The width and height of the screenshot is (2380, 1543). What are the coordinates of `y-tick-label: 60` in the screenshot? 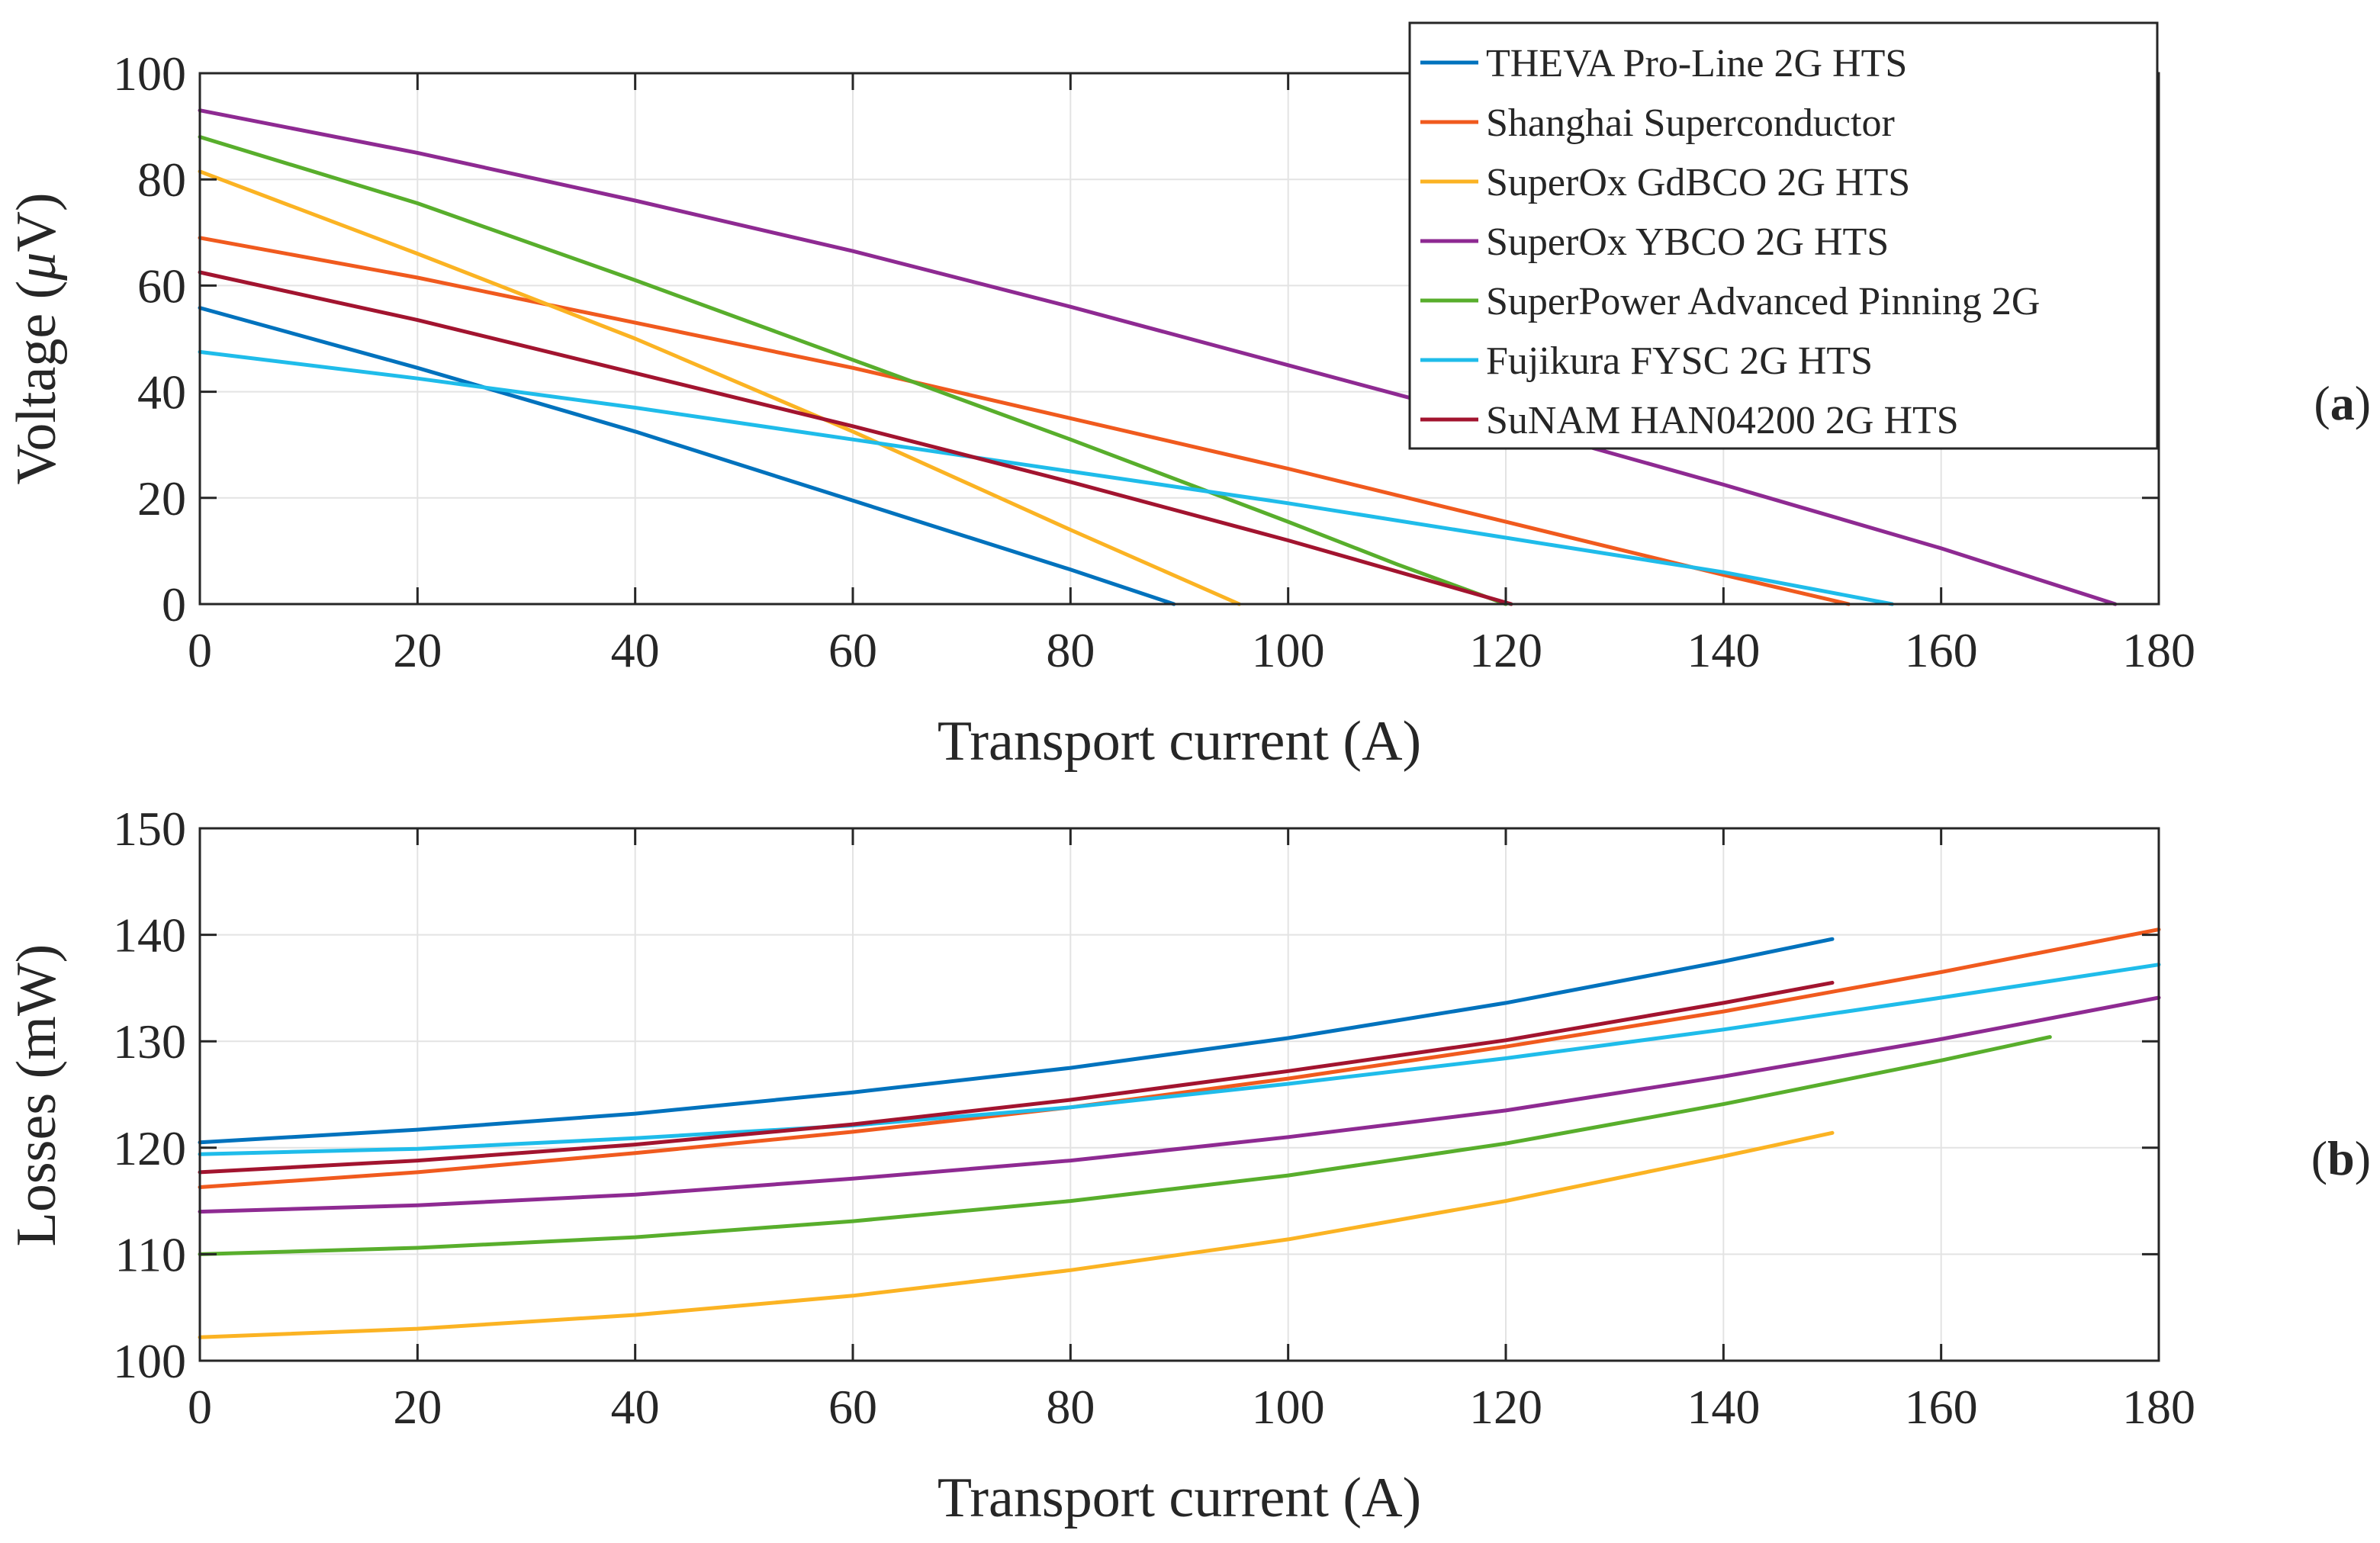 It's located at (161, 286).